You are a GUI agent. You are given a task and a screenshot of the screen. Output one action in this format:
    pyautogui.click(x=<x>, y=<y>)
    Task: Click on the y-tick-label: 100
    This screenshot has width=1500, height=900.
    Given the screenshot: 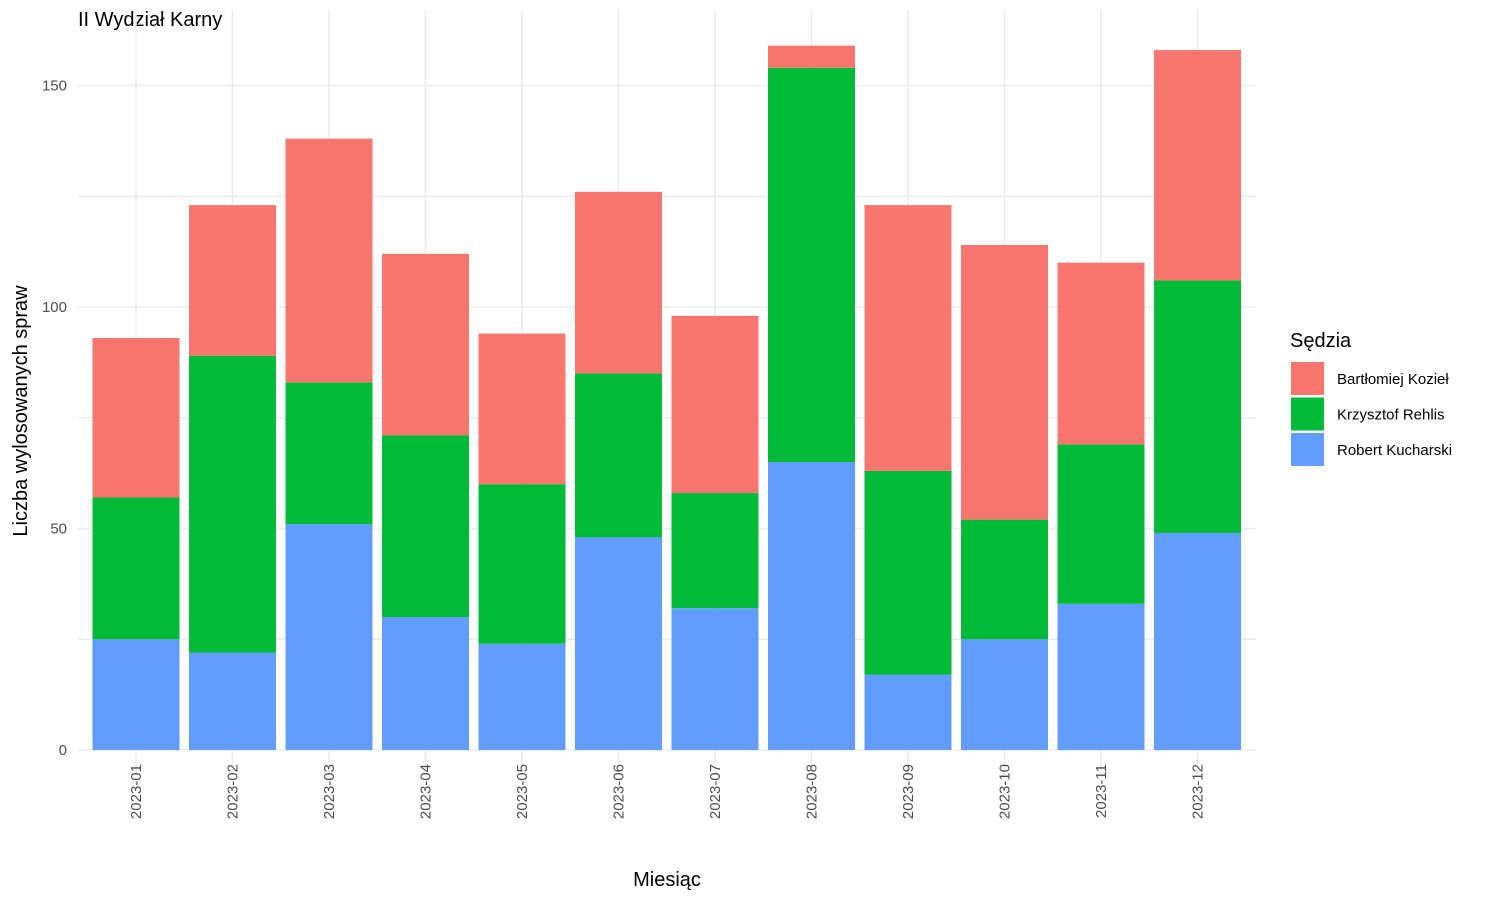 What is the action you would take?
    pyautogui.click(x=54, y=307)
    